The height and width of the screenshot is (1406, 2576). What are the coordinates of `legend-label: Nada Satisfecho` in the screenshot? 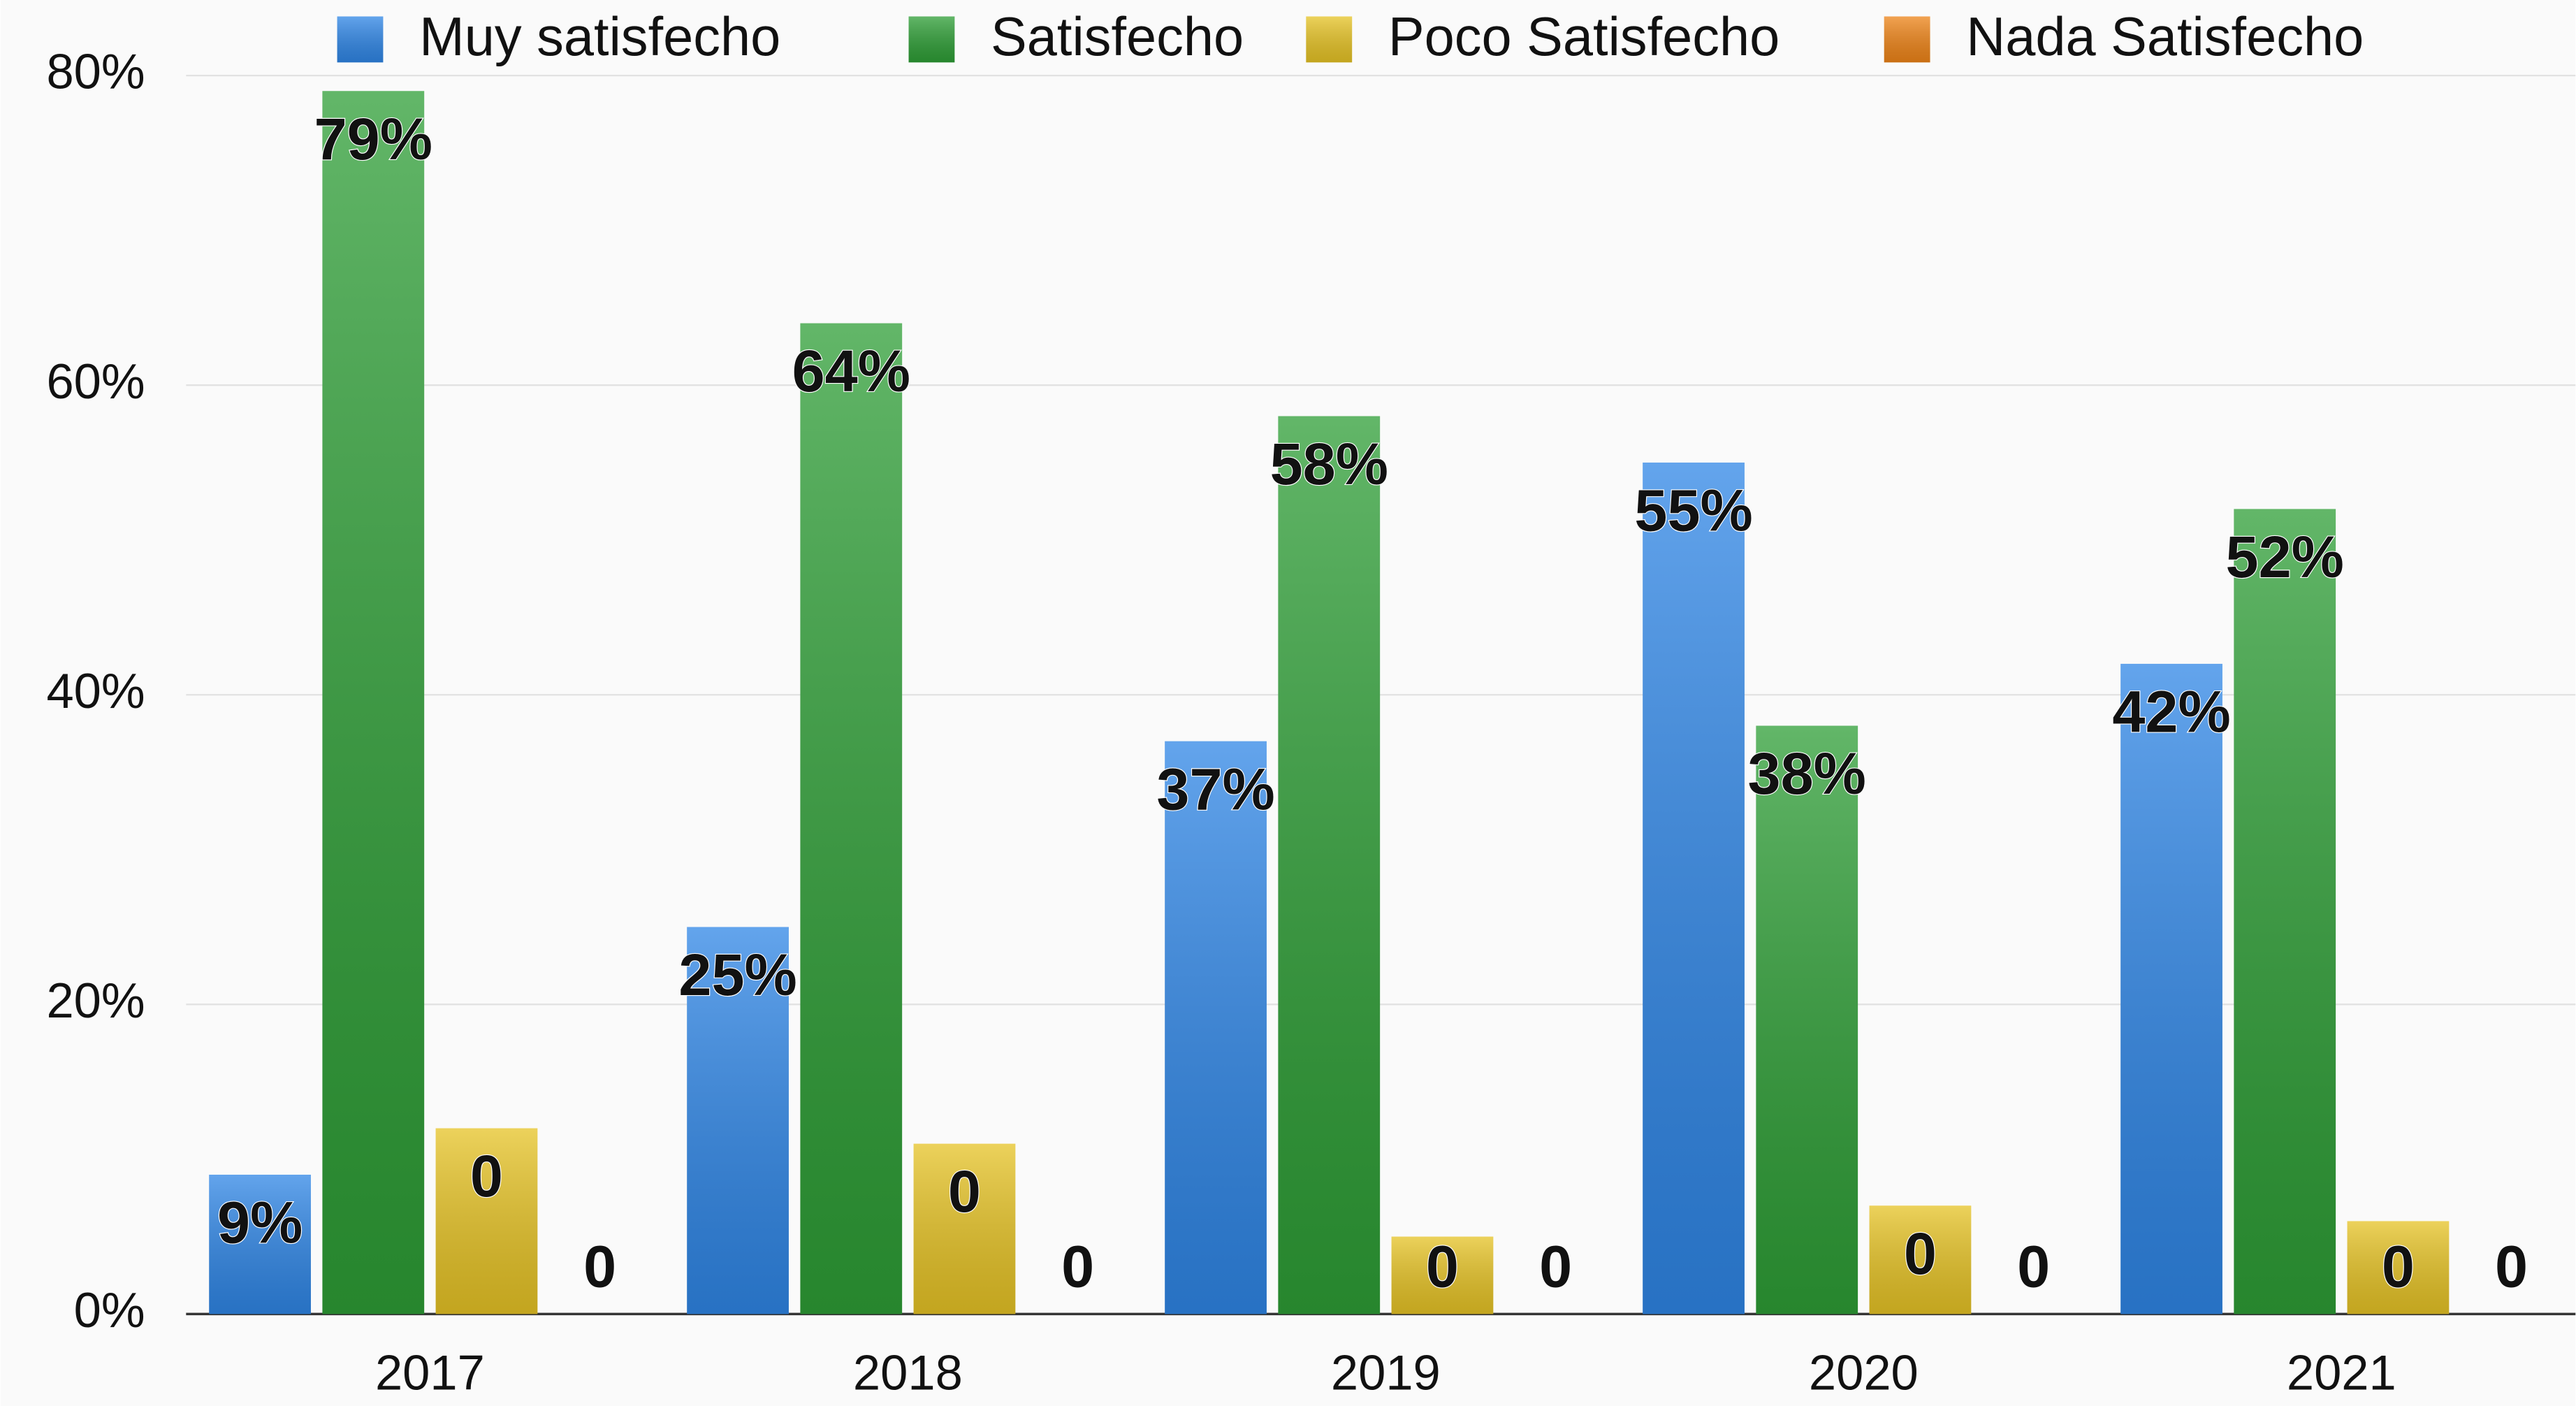 It's located at (2165, 37).